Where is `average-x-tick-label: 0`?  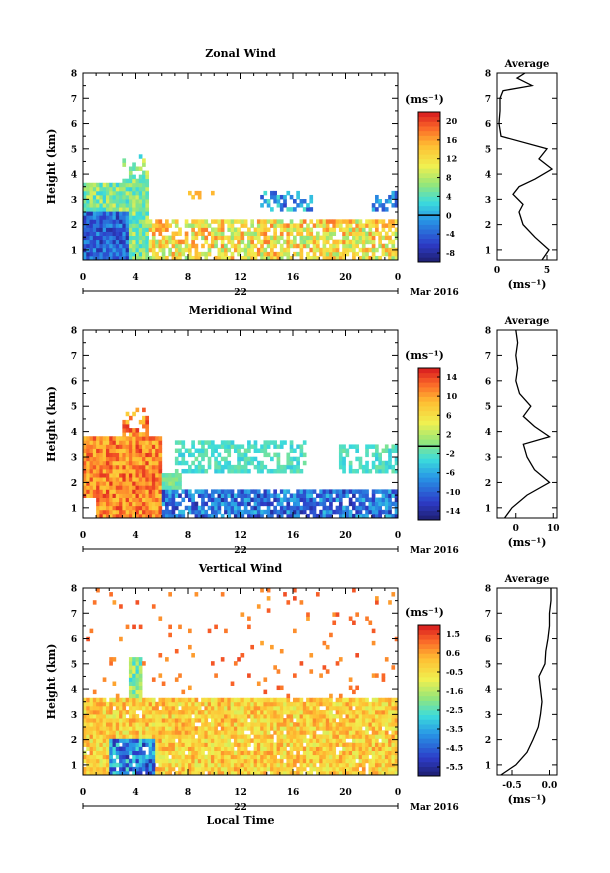
average-x-tick-label: 0 is located at coordinates (497, 271).